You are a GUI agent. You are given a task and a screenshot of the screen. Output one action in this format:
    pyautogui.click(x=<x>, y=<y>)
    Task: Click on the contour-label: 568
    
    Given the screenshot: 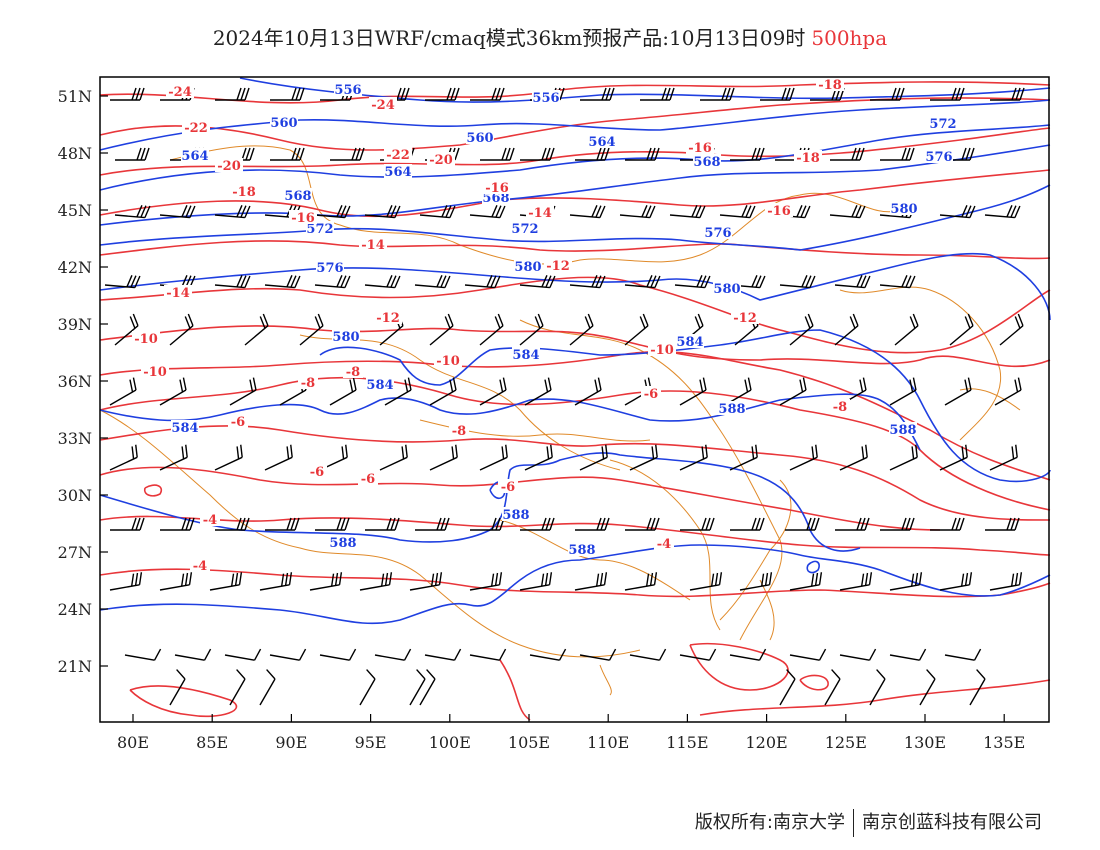 What is the action you would take?
    pyautogui.click(x=706, y=162)
    